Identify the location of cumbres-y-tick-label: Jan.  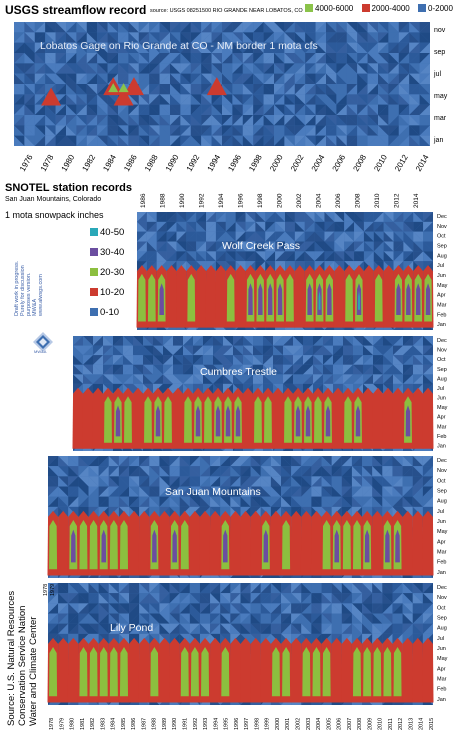
(441, 446).